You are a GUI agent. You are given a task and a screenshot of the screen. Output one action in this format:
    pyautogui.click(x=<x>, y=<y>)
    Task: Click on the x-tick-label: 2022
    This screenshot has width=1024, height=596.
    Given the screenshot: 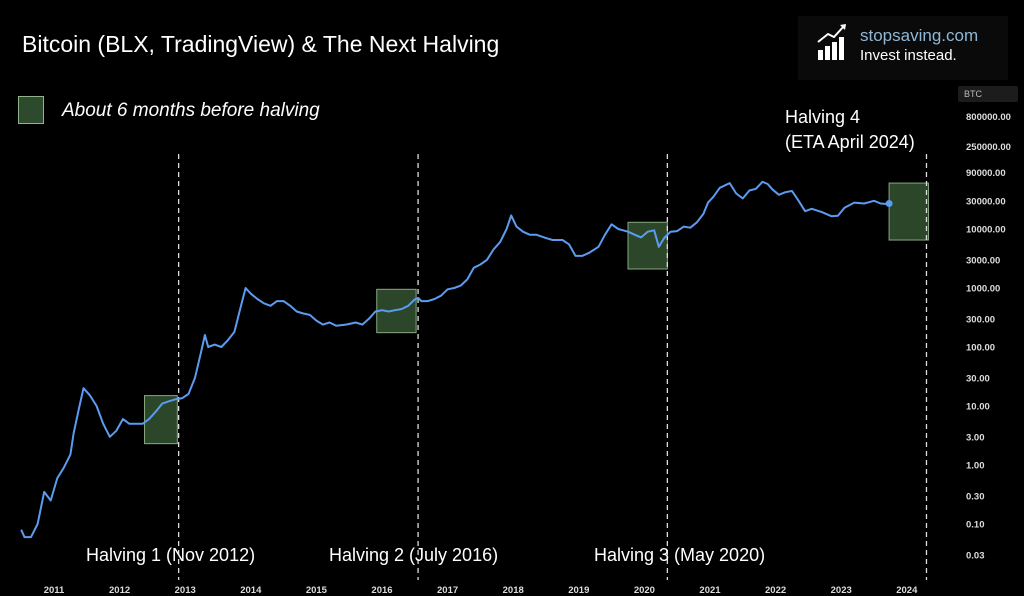 What is the action you would take?
    pyautogui.click(x=775, y=590)
    